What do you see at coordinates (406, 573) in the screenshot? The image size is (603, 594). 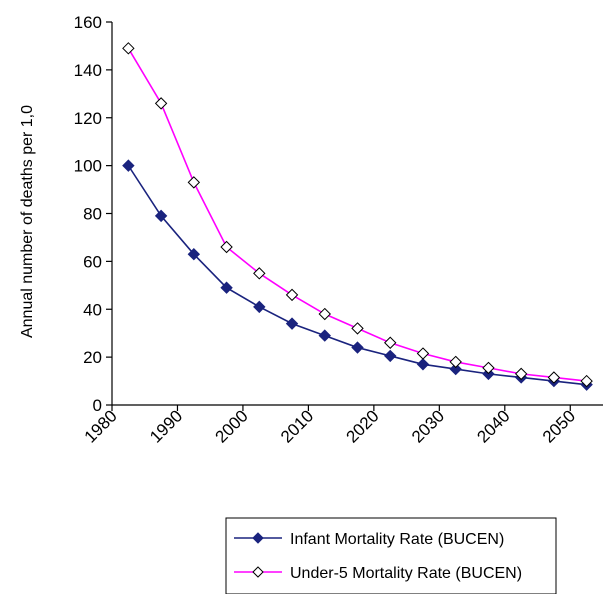 I see `legend-label: Under-5 Mortality Rate (BUCEN)` at bounding box center [406, 573].